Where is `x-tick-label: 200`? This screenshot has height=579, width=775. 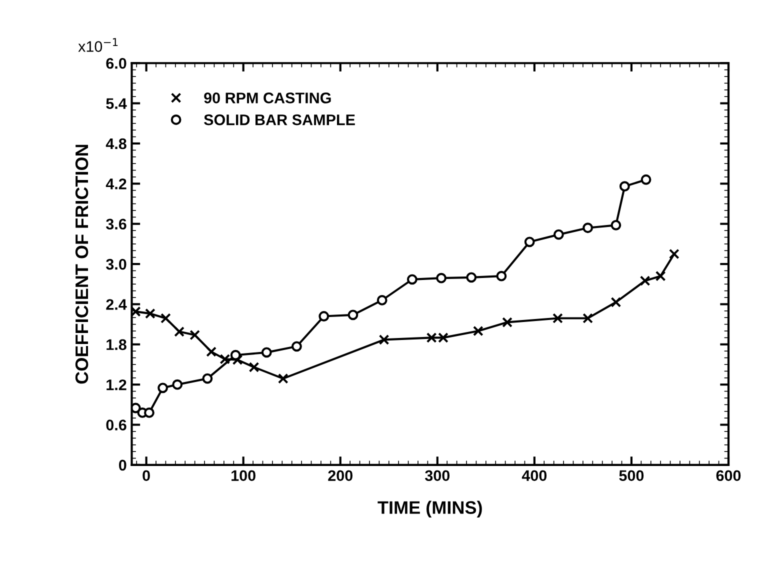
x-tick-label: 200 is located at coordinates (340, 476).